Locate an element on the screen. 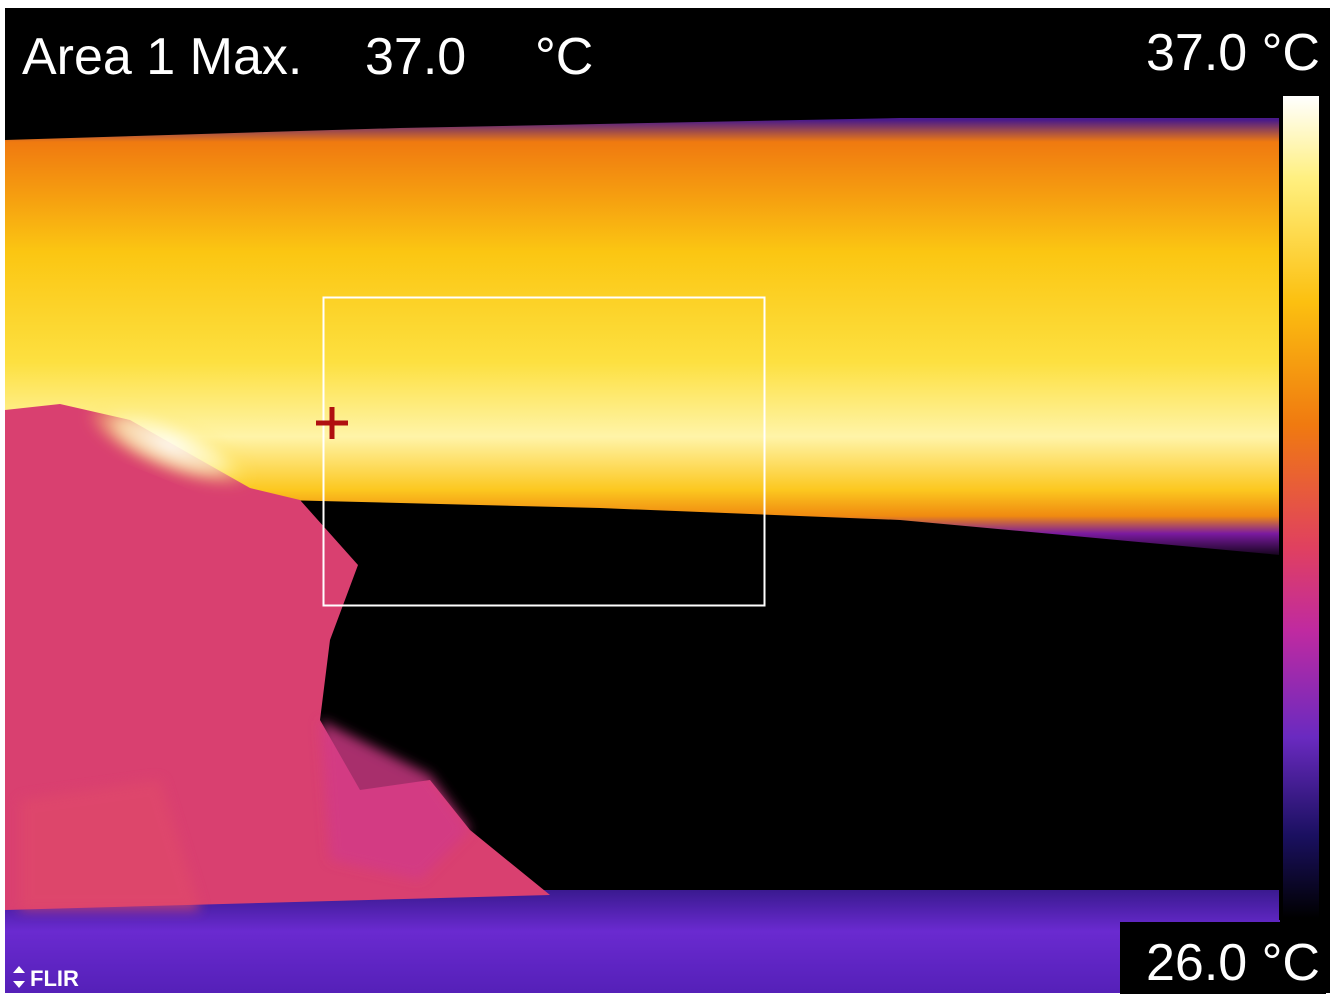  scale-max: 37.0 °C is located at coordinates (1233, 53).